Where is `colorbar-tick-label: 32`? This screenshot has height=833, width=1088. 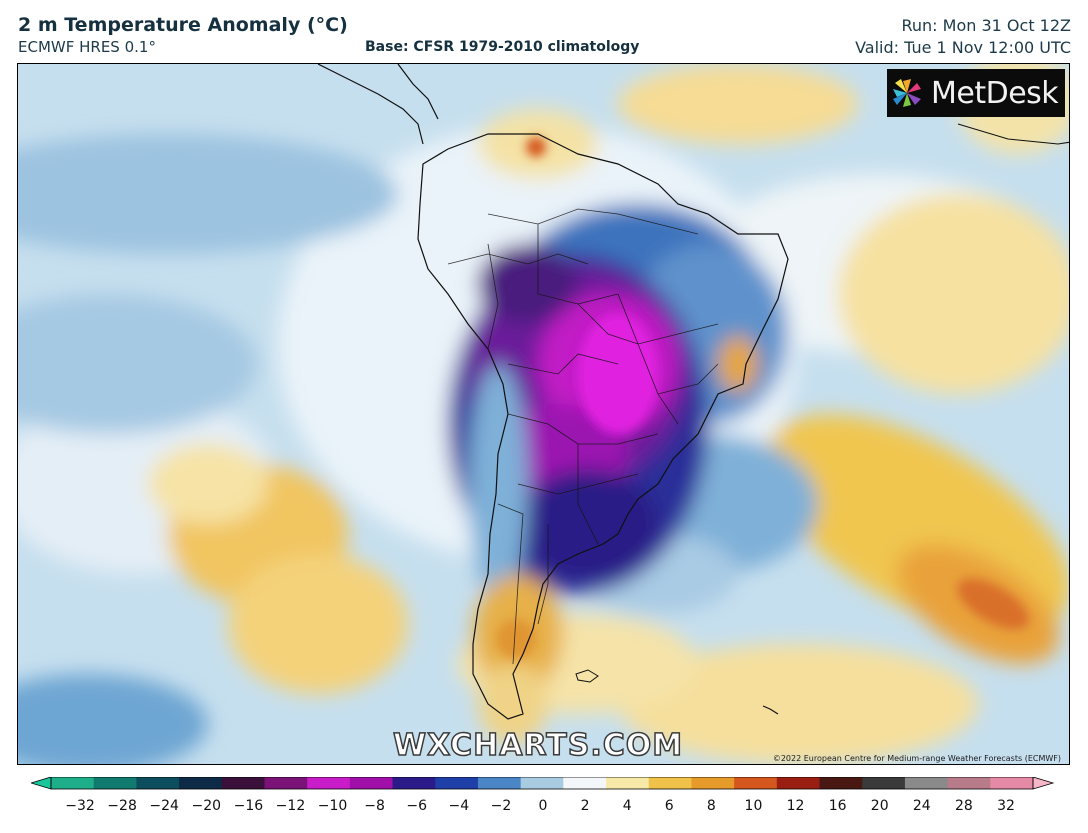
colorbar-tick-label: 32 is located at coordinates (1006, 806).